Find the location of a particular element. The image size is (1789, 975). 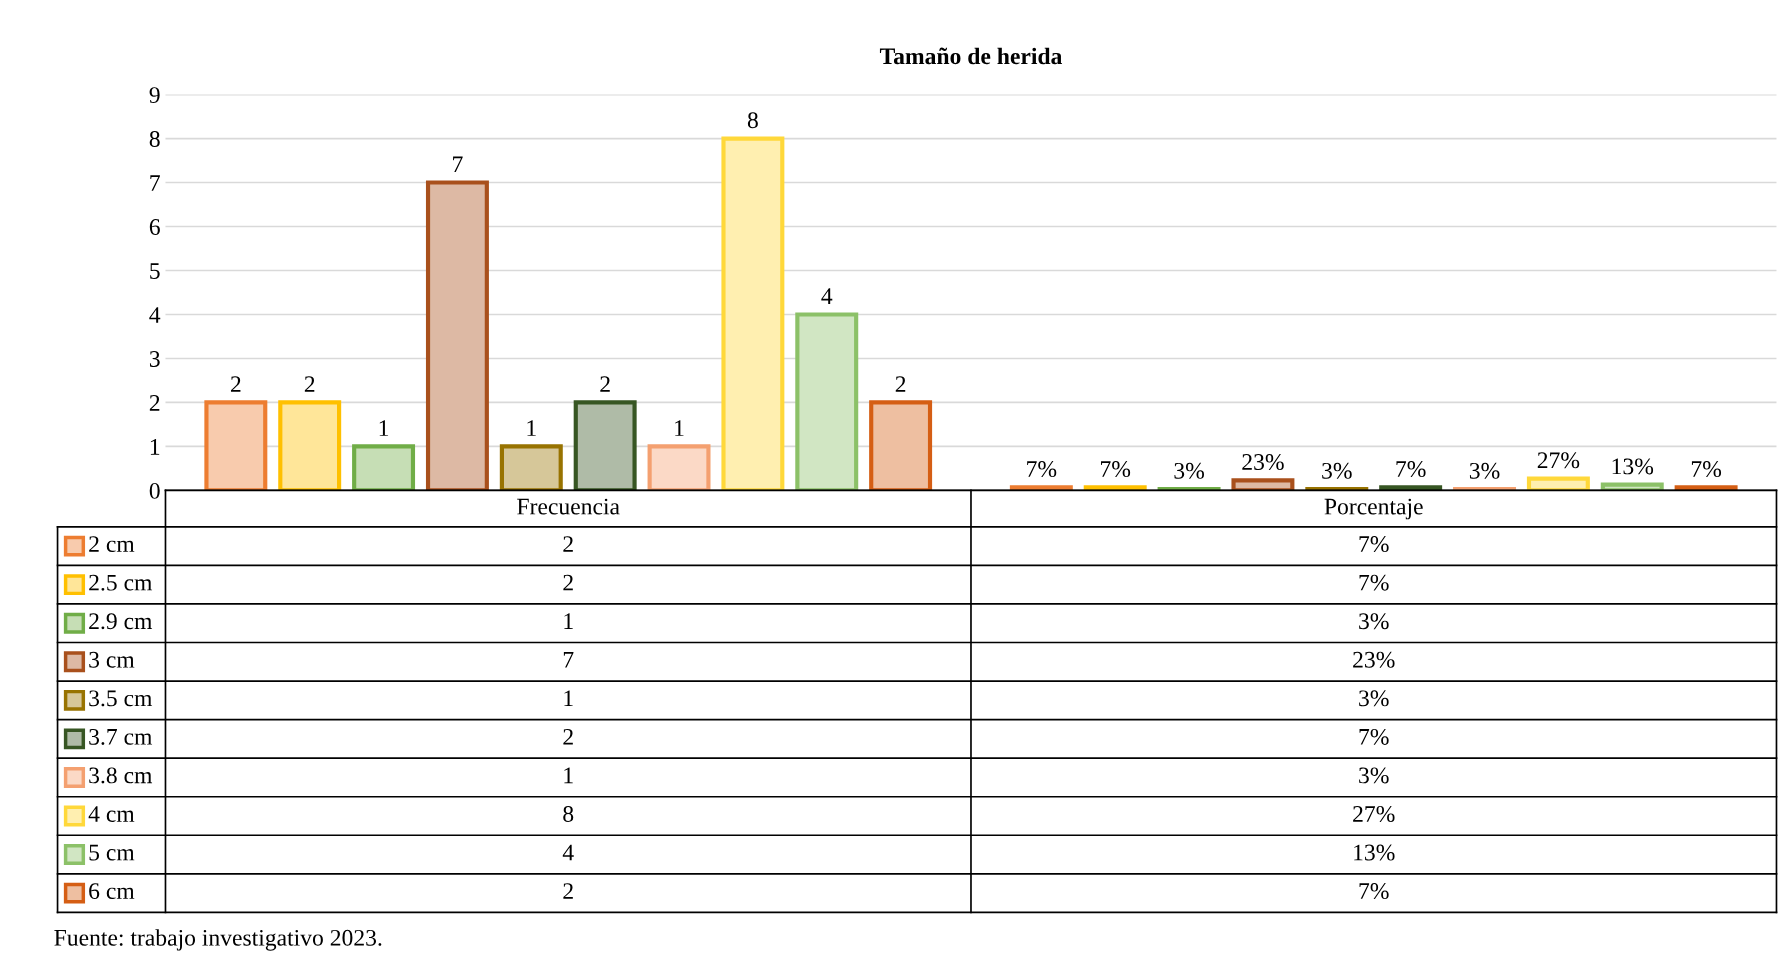

text: 8 is located at coordinates (752, 120).